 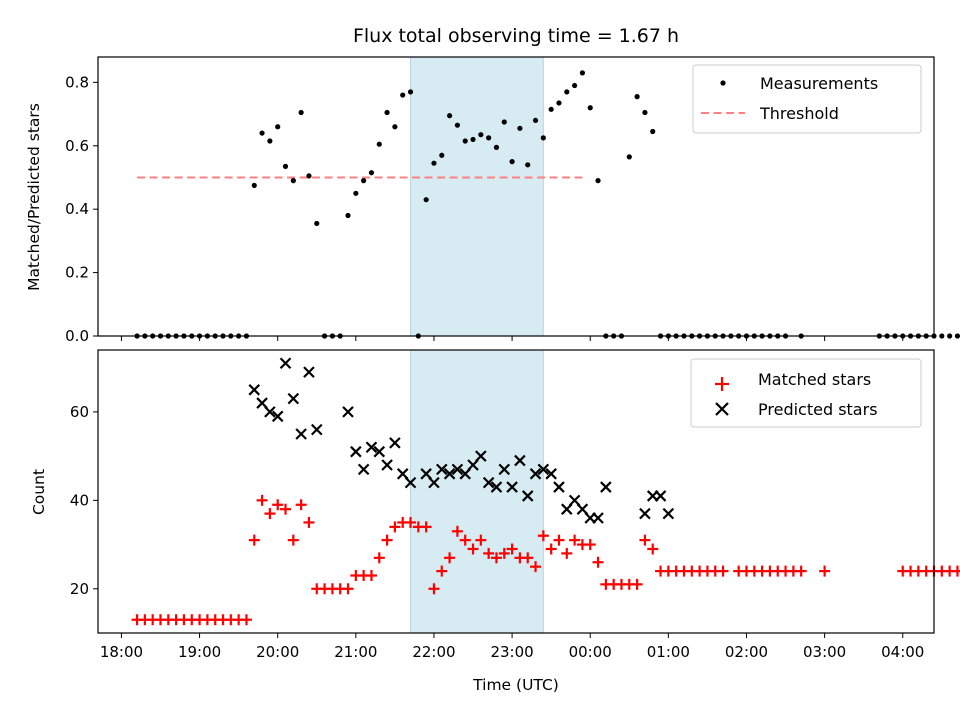 I want to click on y-tick-label: 0.0, so click(x=77, y=336).